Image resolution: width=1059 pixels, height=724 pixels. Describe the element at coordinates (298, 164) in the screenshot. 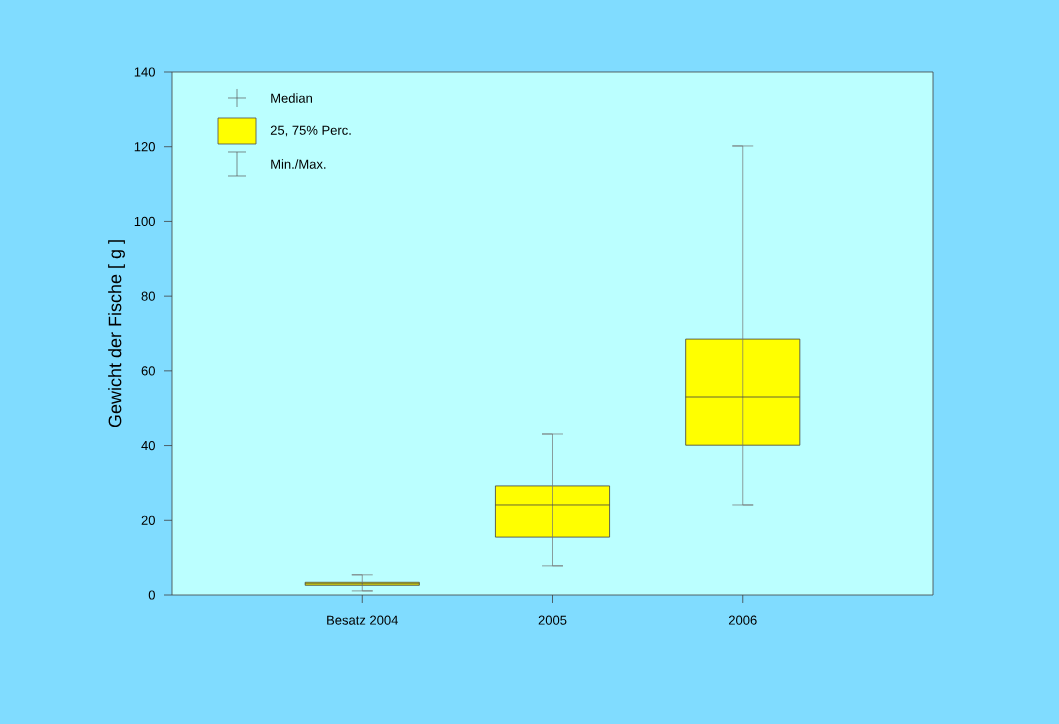

I see `annotation: Min./Max.` at that location.